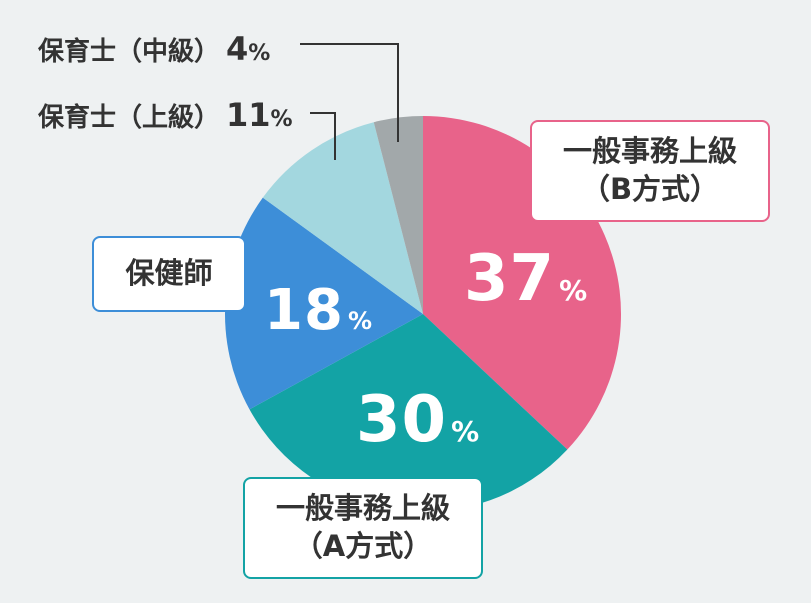 Image resolution: width=811 pixels, height=603 pixels. I want to click on pct-label-b: 37 %, so click(525, 279).